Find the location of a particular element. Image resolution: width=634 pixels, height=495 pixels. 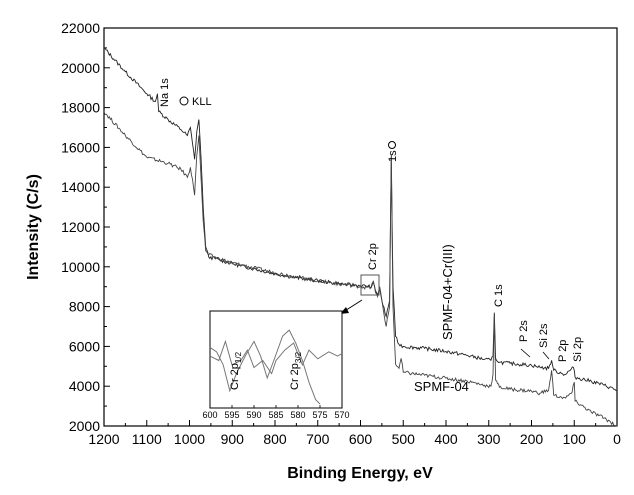

y-tick-label: 2000 is located at coordinates (84, 426).